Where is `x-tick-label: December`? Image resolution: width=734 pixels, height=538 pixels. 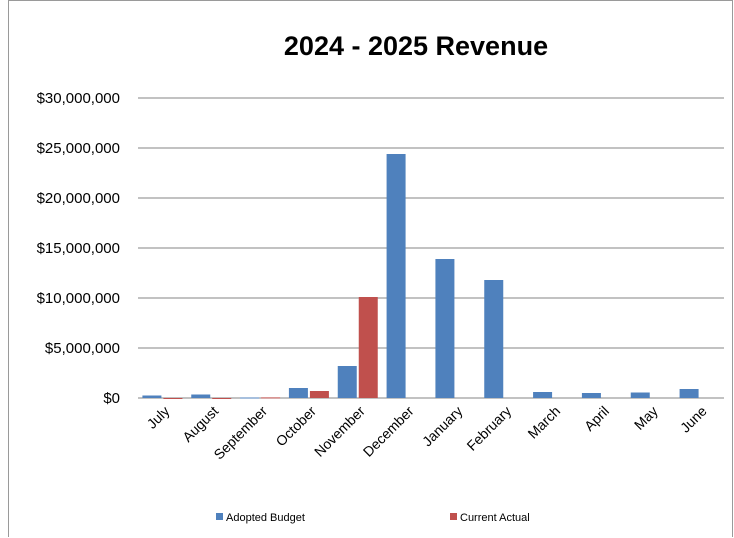
x-tick-label: December is located at coordinates (388, 431).